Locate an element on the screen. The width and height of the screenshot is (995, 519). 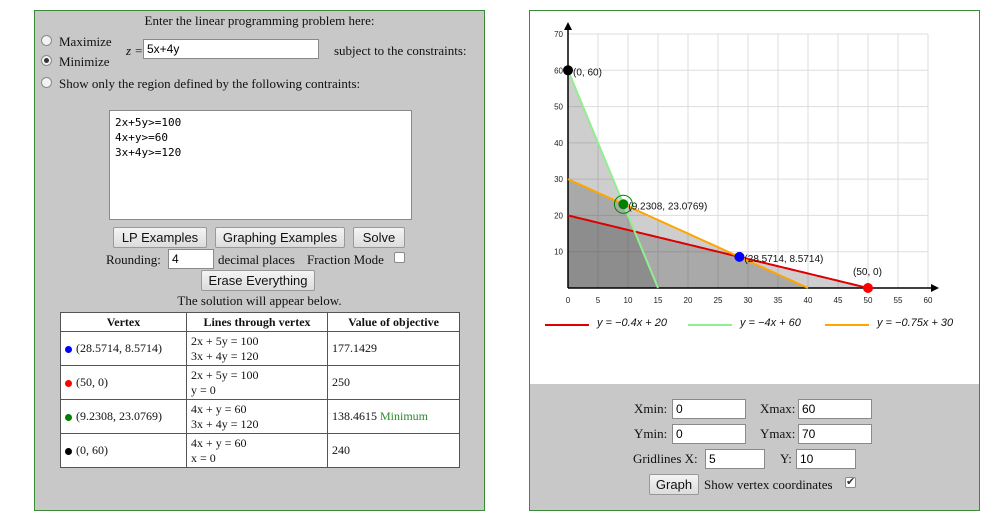
objective-header: Value of objective is located at coordinates (393, 322).